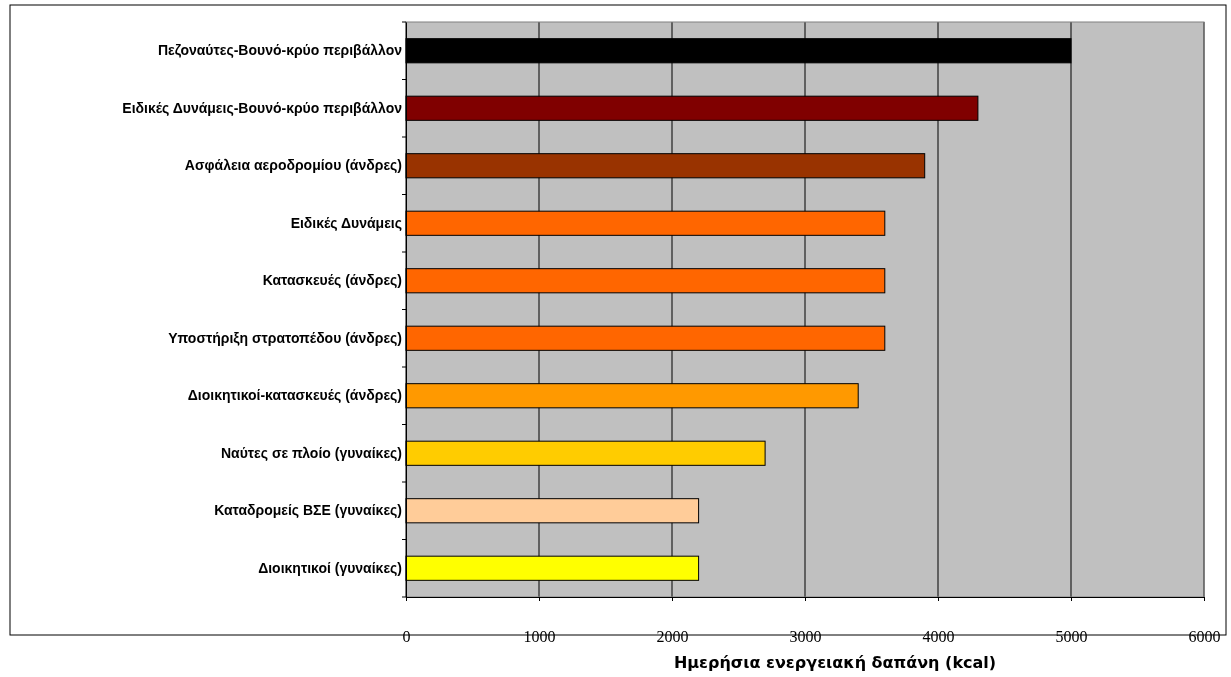  What do you see at coordinates (805, 637) in the screenshot?
I see `x-tick-label: 3000` at bounding box center [805, 637].